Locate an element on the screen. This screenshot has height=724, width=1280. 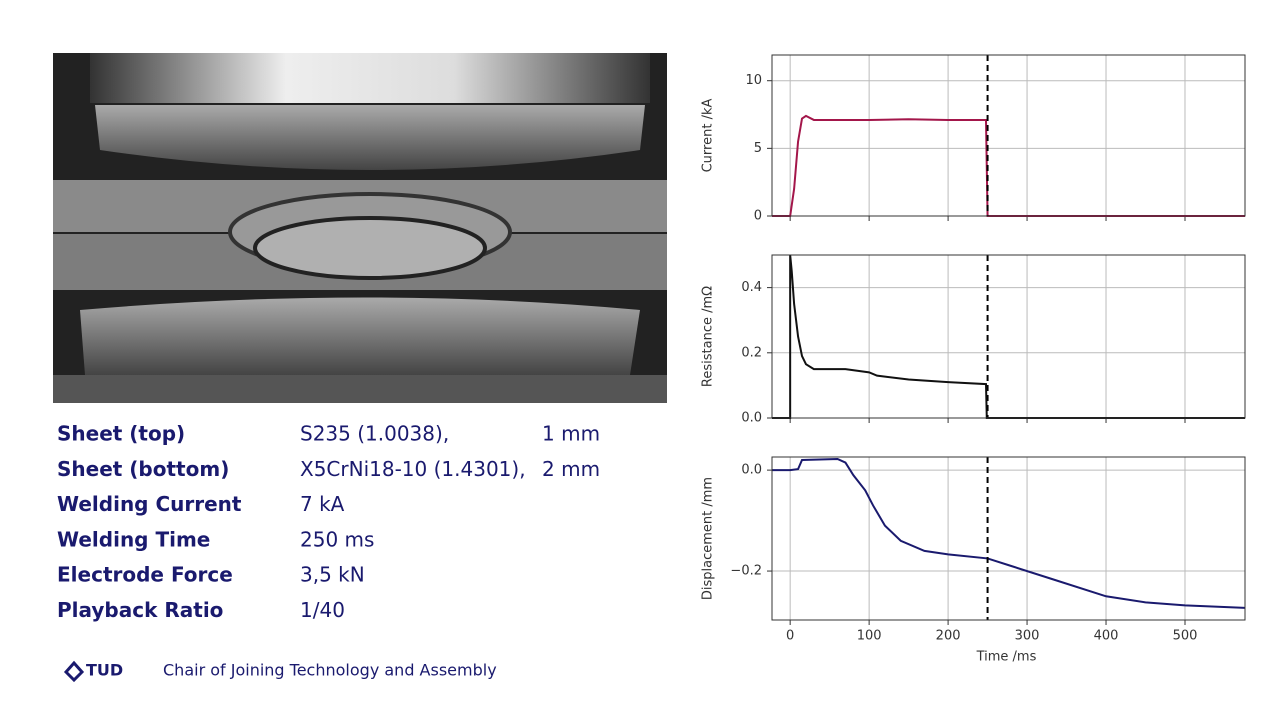
y-axis-label: Current /kA is located at coordinates (708, 136).